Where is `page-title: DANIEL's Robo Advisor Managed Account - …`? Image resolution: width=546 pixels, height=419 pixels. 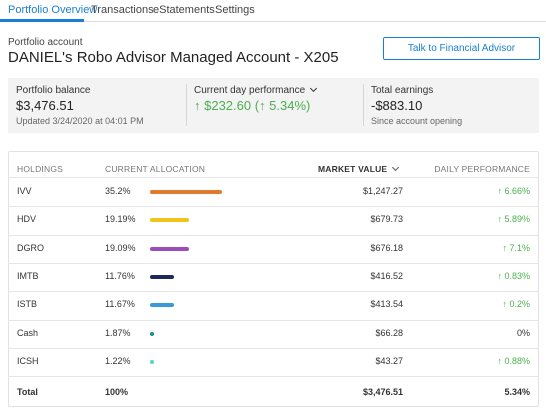
page-title: DANIEL's Robo Advisor Managed Account - … is located at coordinates (173, 57).